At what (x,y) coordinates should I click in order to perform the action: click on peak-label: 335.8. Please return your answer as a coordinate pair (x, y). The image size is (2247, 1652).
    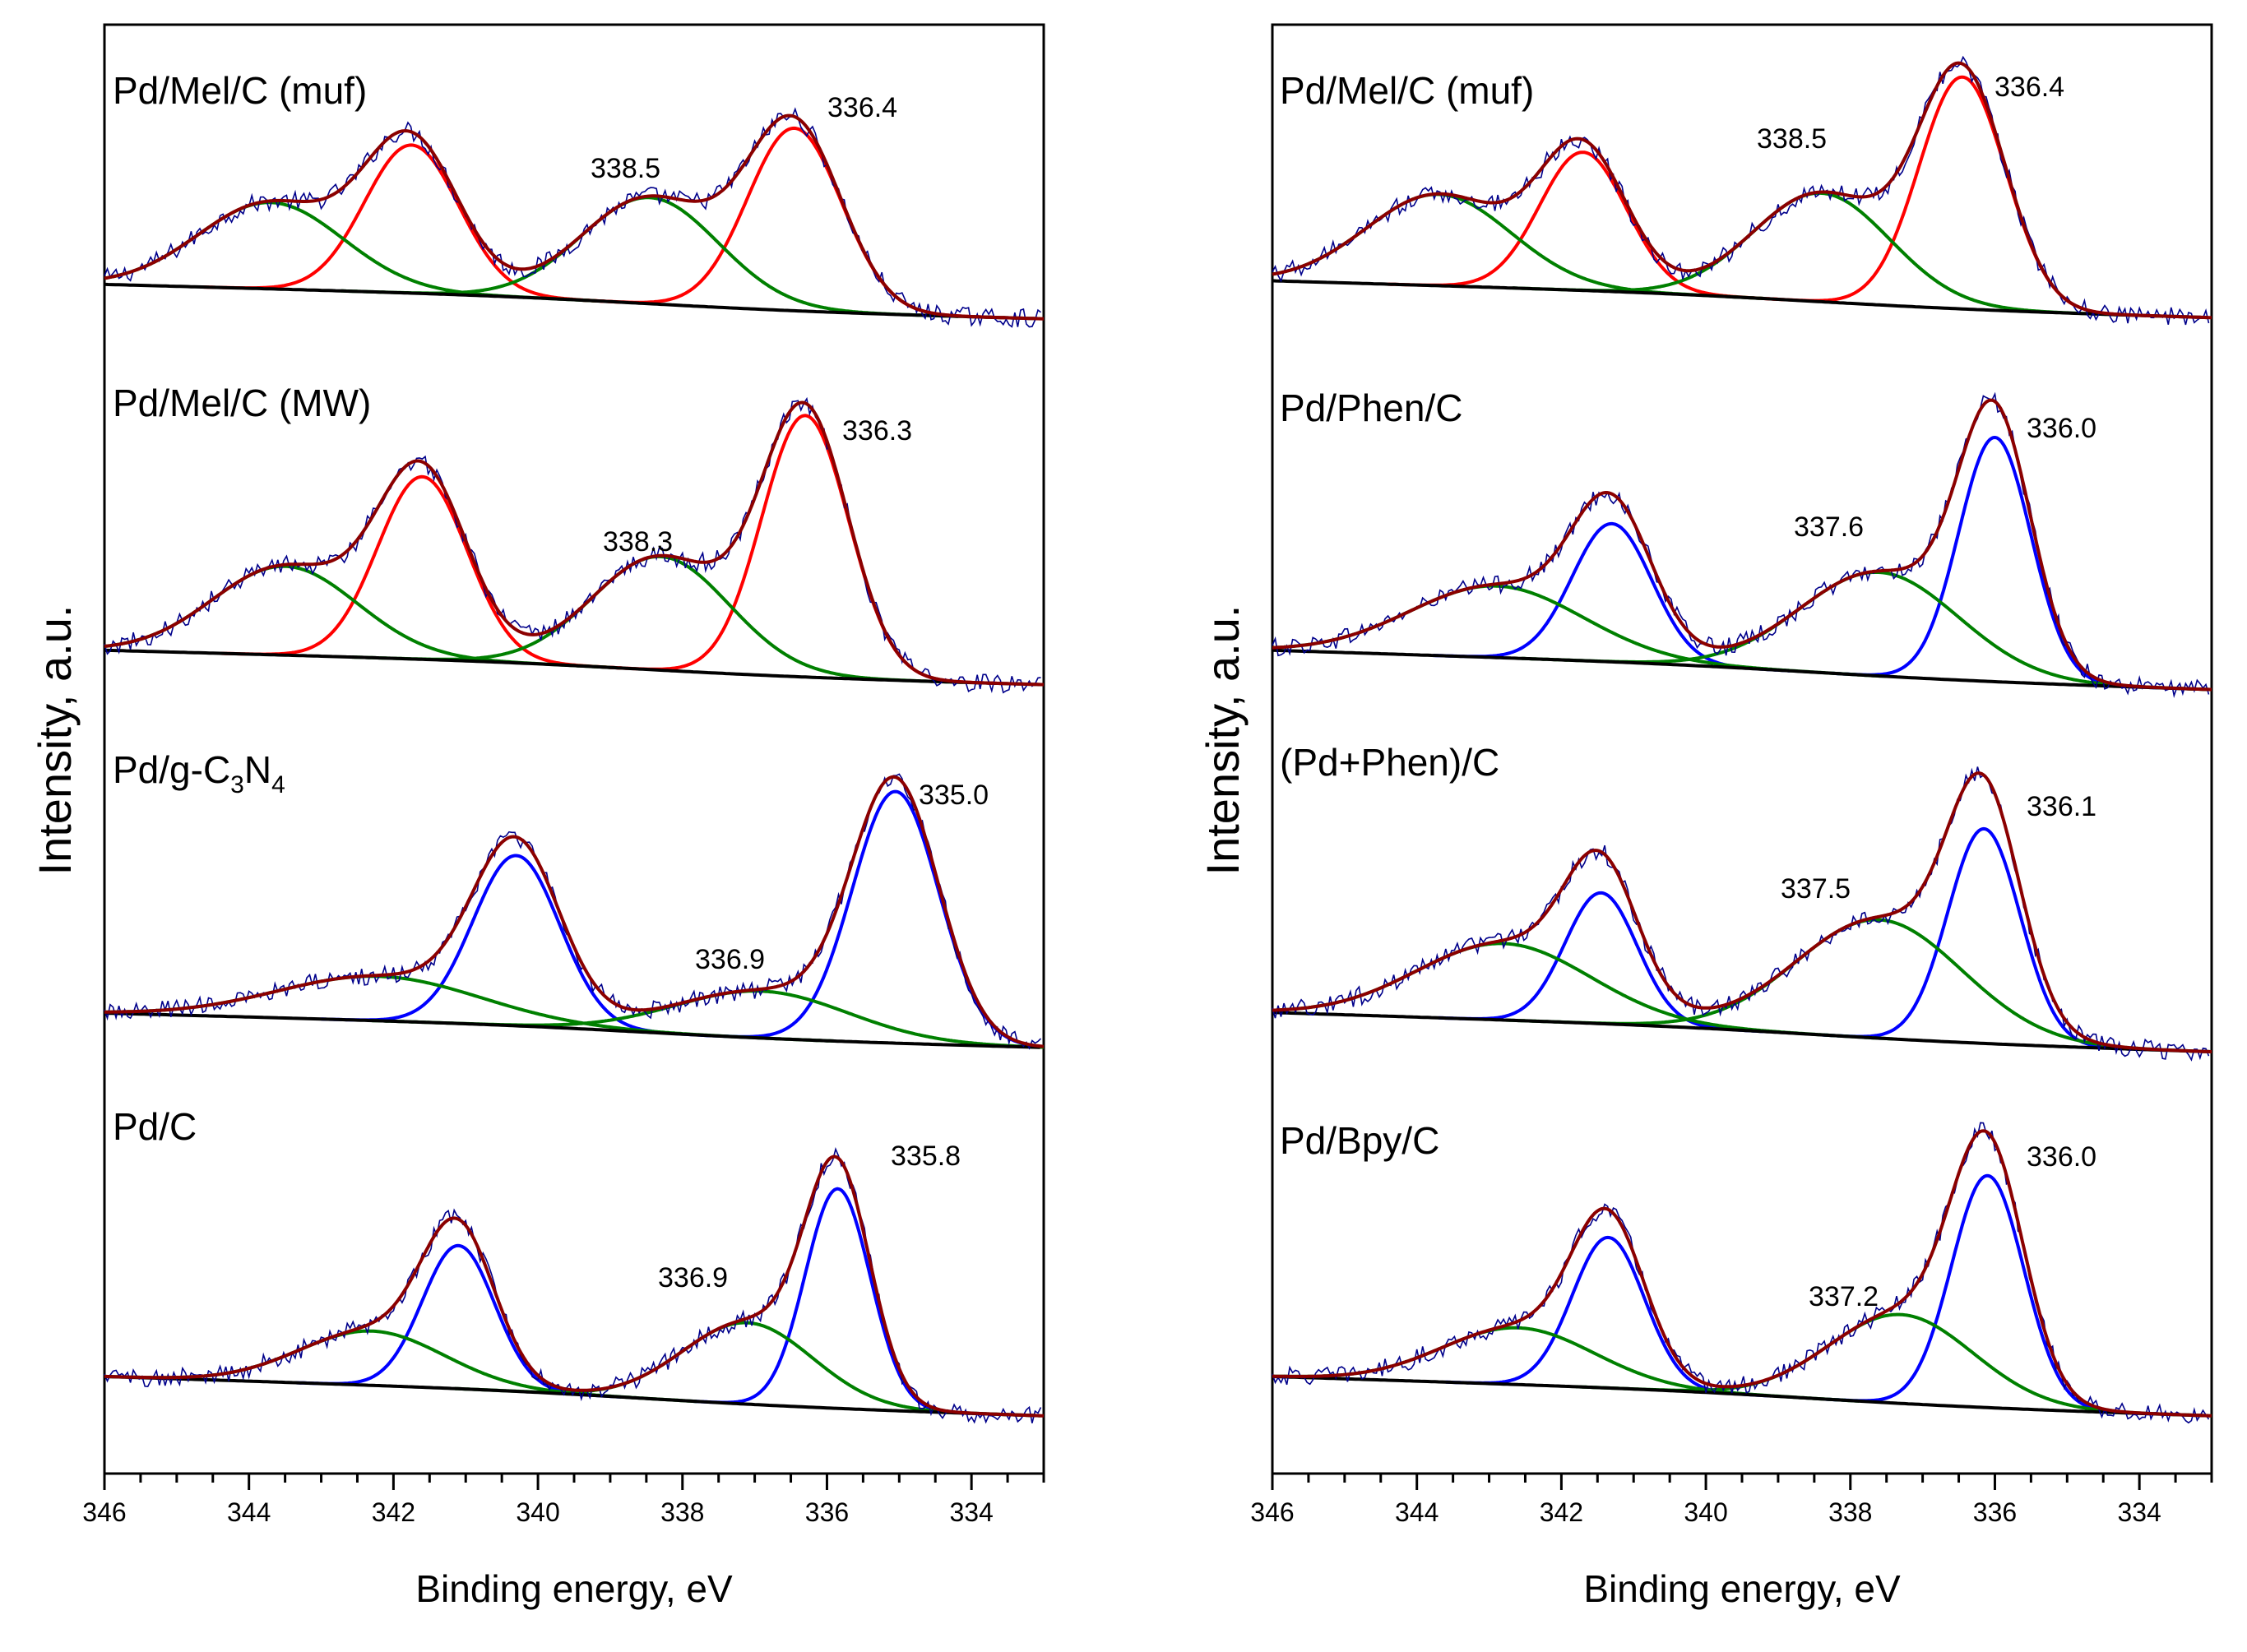
    Looking at the image, I should click on (926, 1157).